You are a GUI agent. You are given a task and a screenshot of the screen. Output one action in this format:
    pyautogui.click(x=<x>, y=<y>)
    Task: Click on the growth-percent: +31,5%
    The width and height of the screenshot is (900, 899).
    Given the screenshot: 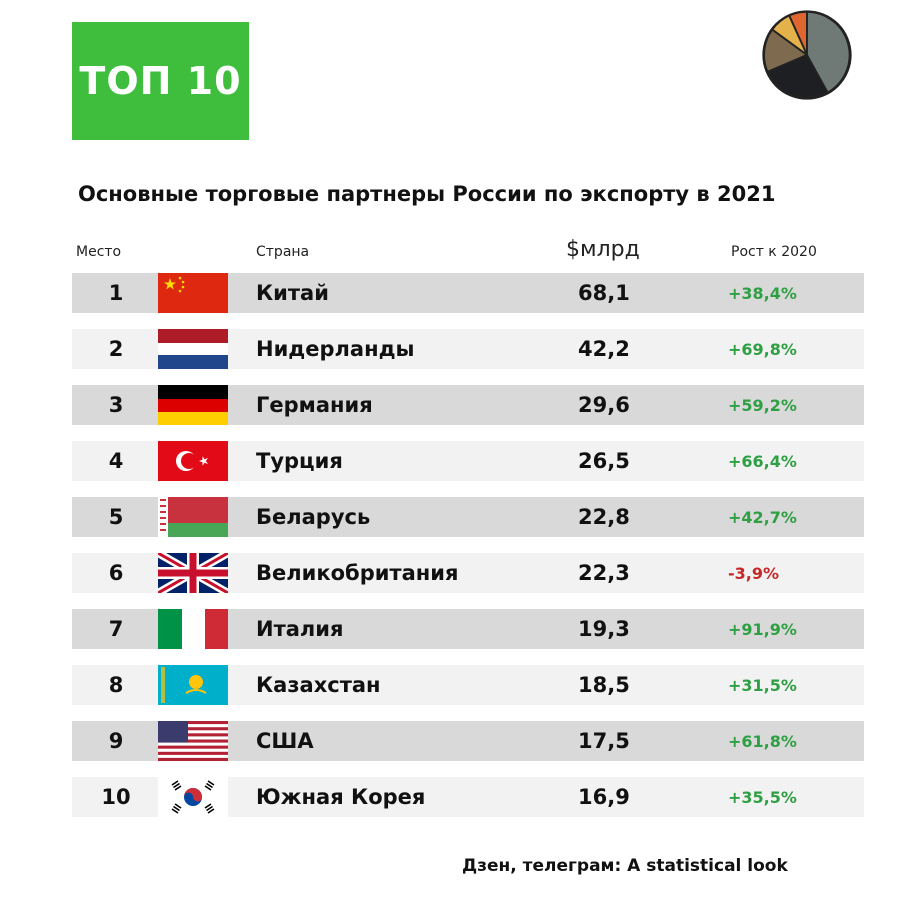 What is the action you would take?
    pyautogui.click(x=762, y=685)
    